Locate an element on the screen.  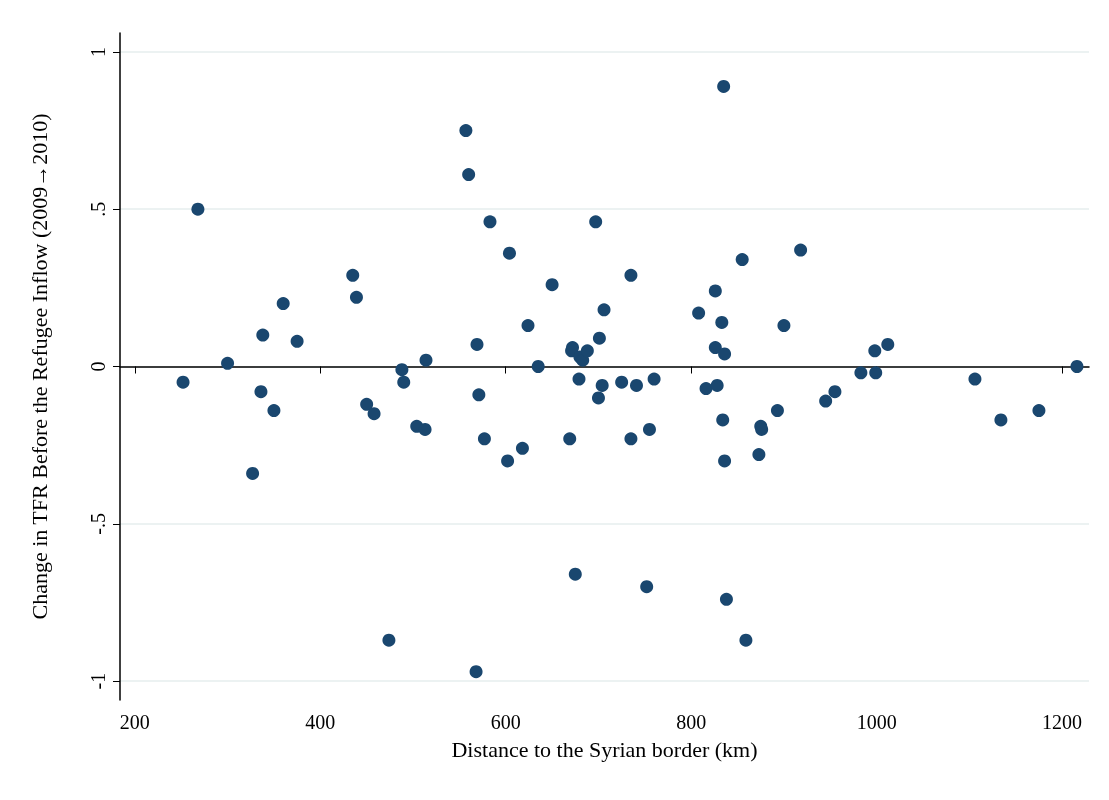
x-axis-title: Distance to the Syrian border (km) is located at coordinates (604, 749).